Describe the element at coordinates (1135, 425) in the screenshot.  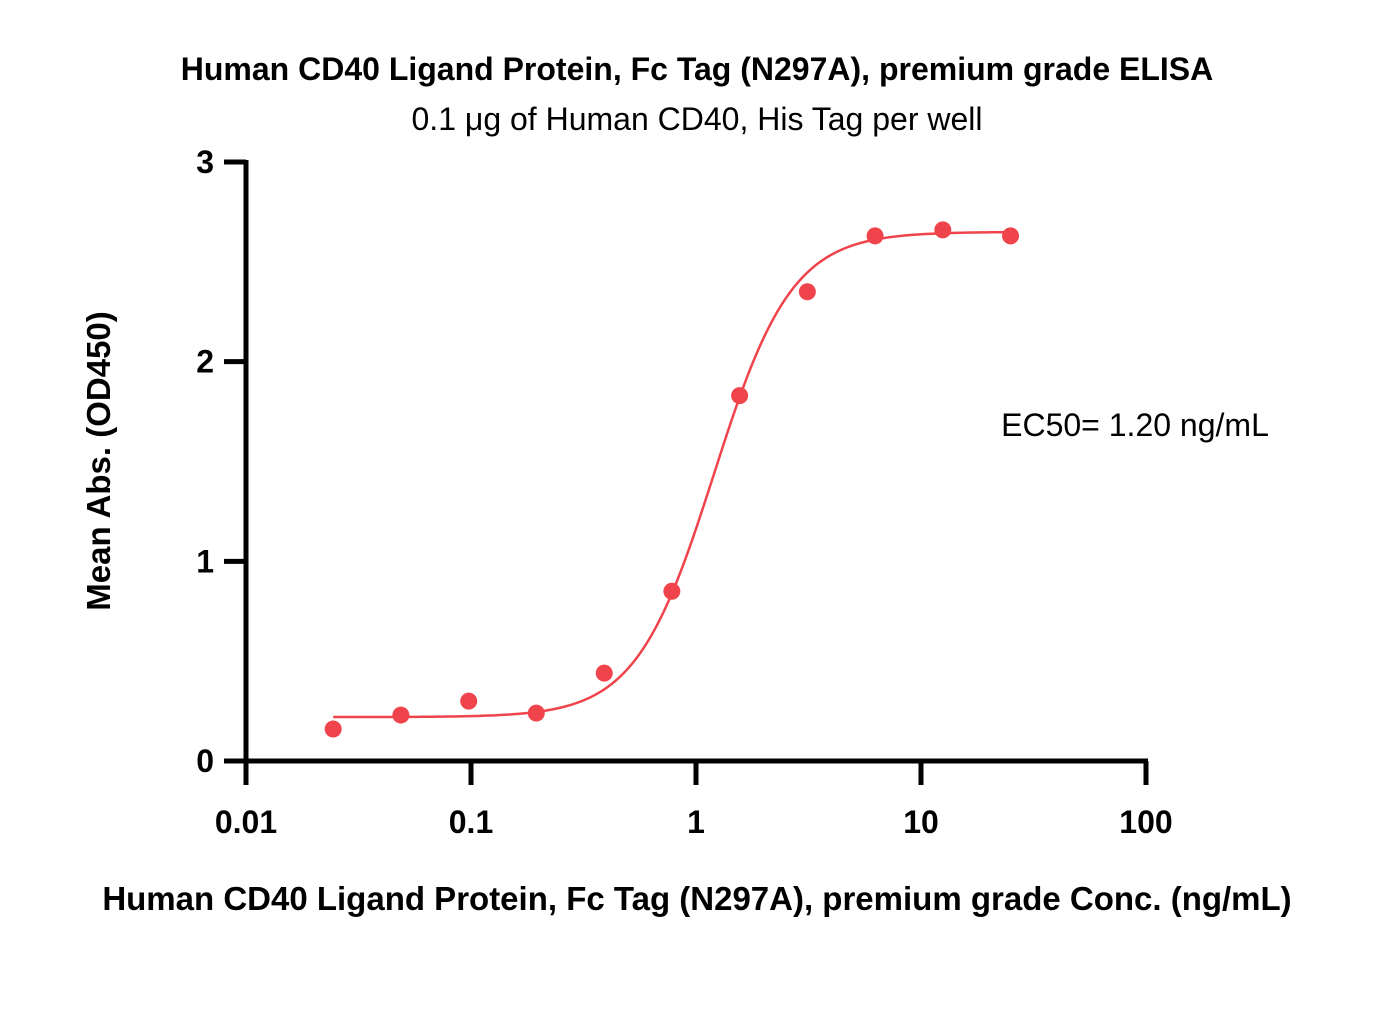
I see `ec50-annotation: EC50= 1.20 ng/mL` at that location.